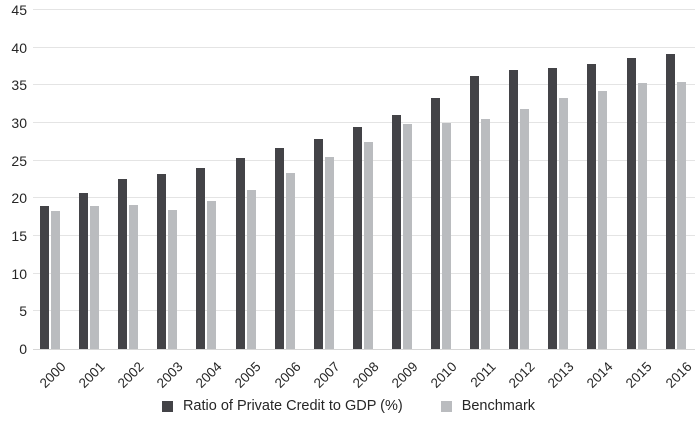  Describe the element at coordinates (486, 234) in the screenshot. I see `bar-benchmark-2011` at that location.